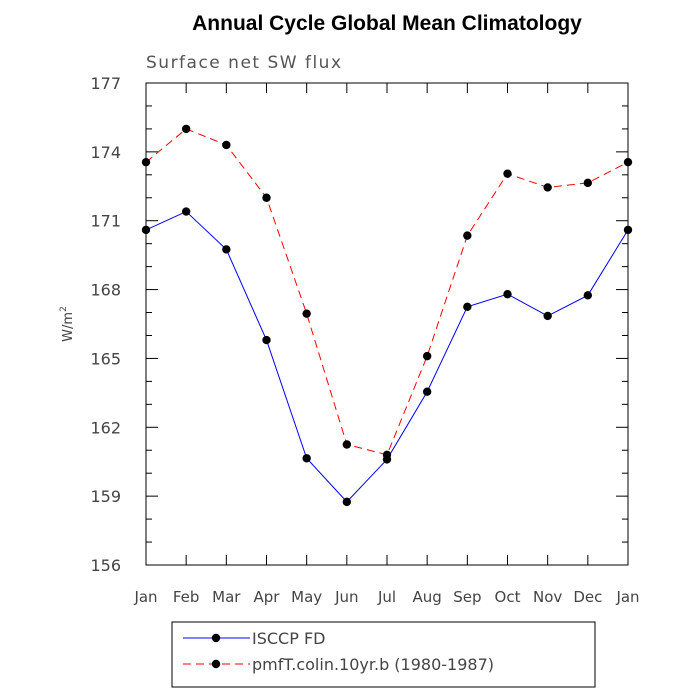  What do you see at coordinates (387, 23) in the screenshot?
I see `chart-title: Annual Cycle Global Mean Climatology` at bounding box center [387, 23].